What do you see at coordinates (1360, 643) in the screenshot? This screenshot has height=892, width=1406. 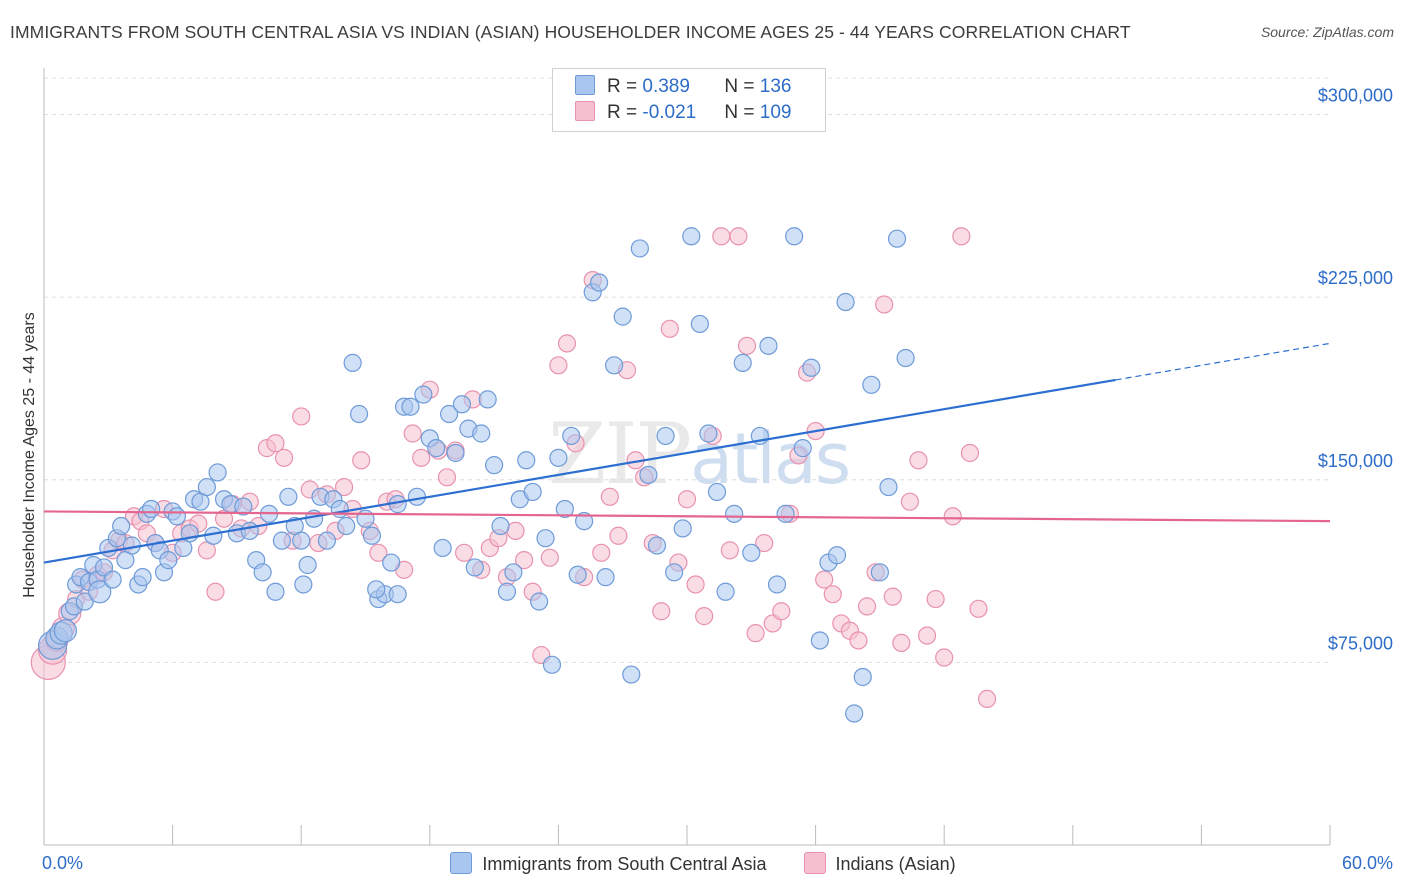 I see `y-tick-label: $75,000` at bounding box center [1360, 643].